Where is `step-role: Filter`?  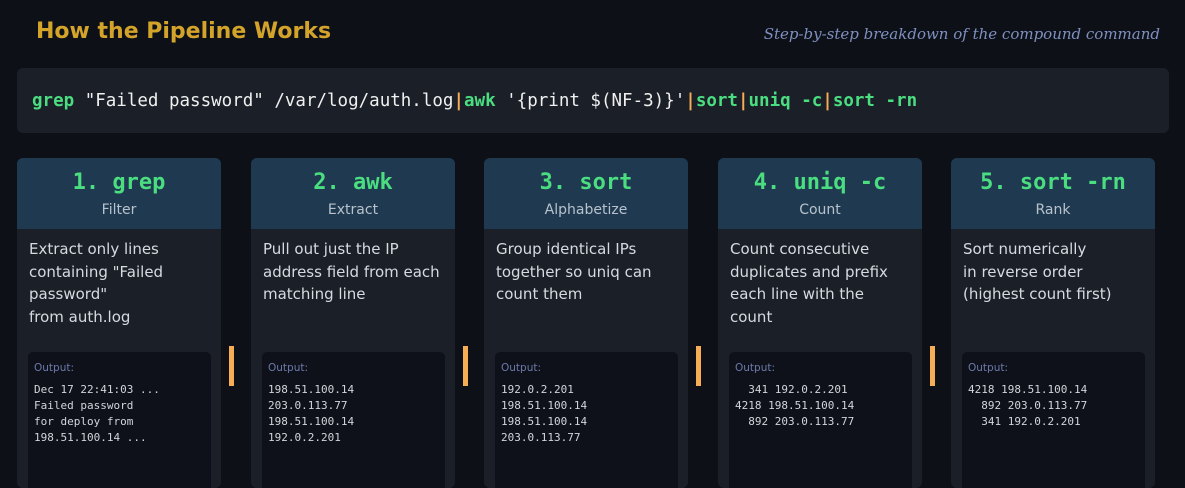 step-role: Filter is located at coordinates (119, 210).